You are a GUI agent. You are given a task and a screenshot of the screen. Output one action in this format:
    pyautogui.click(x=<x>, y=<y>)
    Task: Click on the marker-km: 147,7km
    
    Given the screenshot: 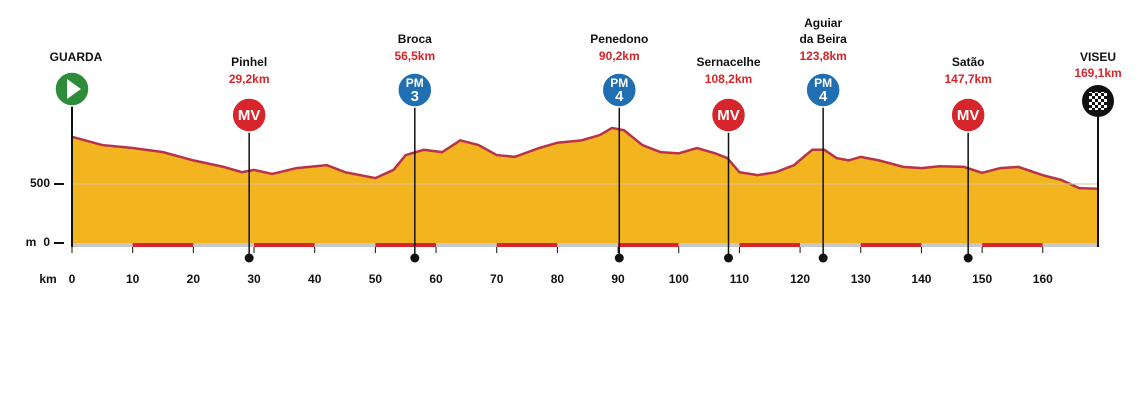 What is the action you would take?
    pyautogui.click(x=967, y=79)
    